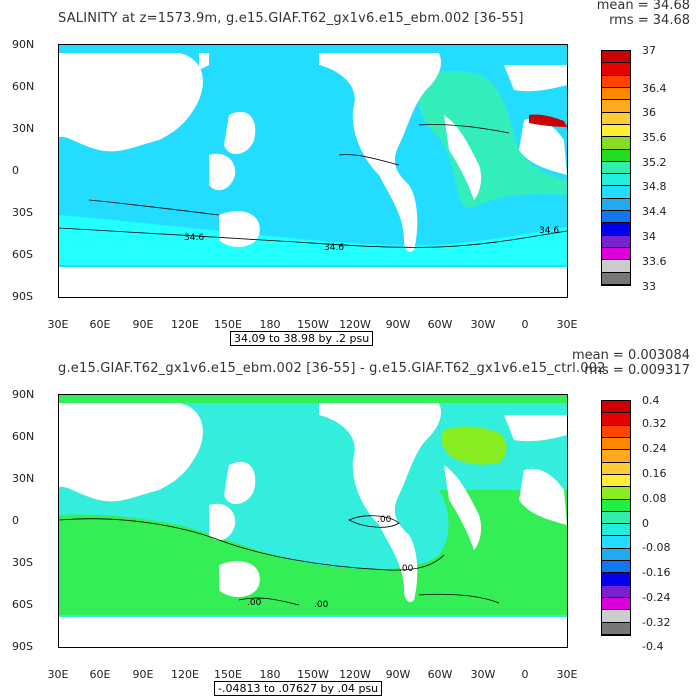 This screenshot has width=700, height=700. What do you see at coordinates (649, 286) in the screenshot?
I see `colorbar-label: 33` at bounding box center [649, 286].